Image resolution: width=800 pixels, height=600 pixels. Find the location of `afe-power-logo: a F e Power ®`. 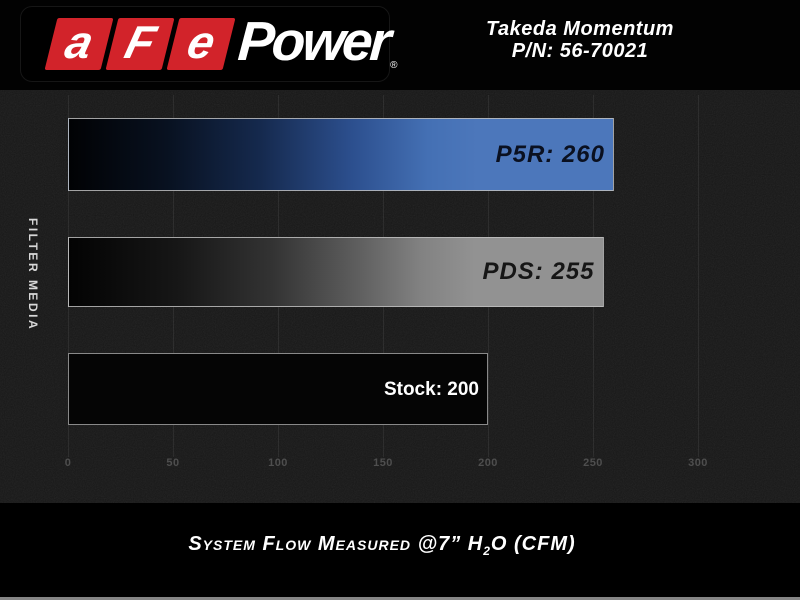

afe-power-logo: a F e Power ® is located at coordinates (208, 44).